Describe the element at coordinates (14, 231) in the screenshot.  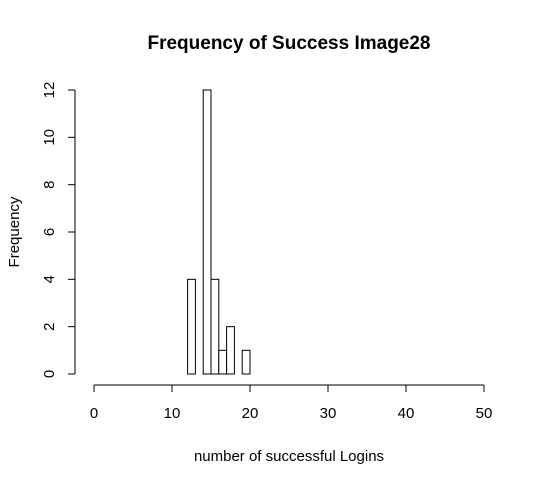
I see `y-axis-label: Frequency` at that location.